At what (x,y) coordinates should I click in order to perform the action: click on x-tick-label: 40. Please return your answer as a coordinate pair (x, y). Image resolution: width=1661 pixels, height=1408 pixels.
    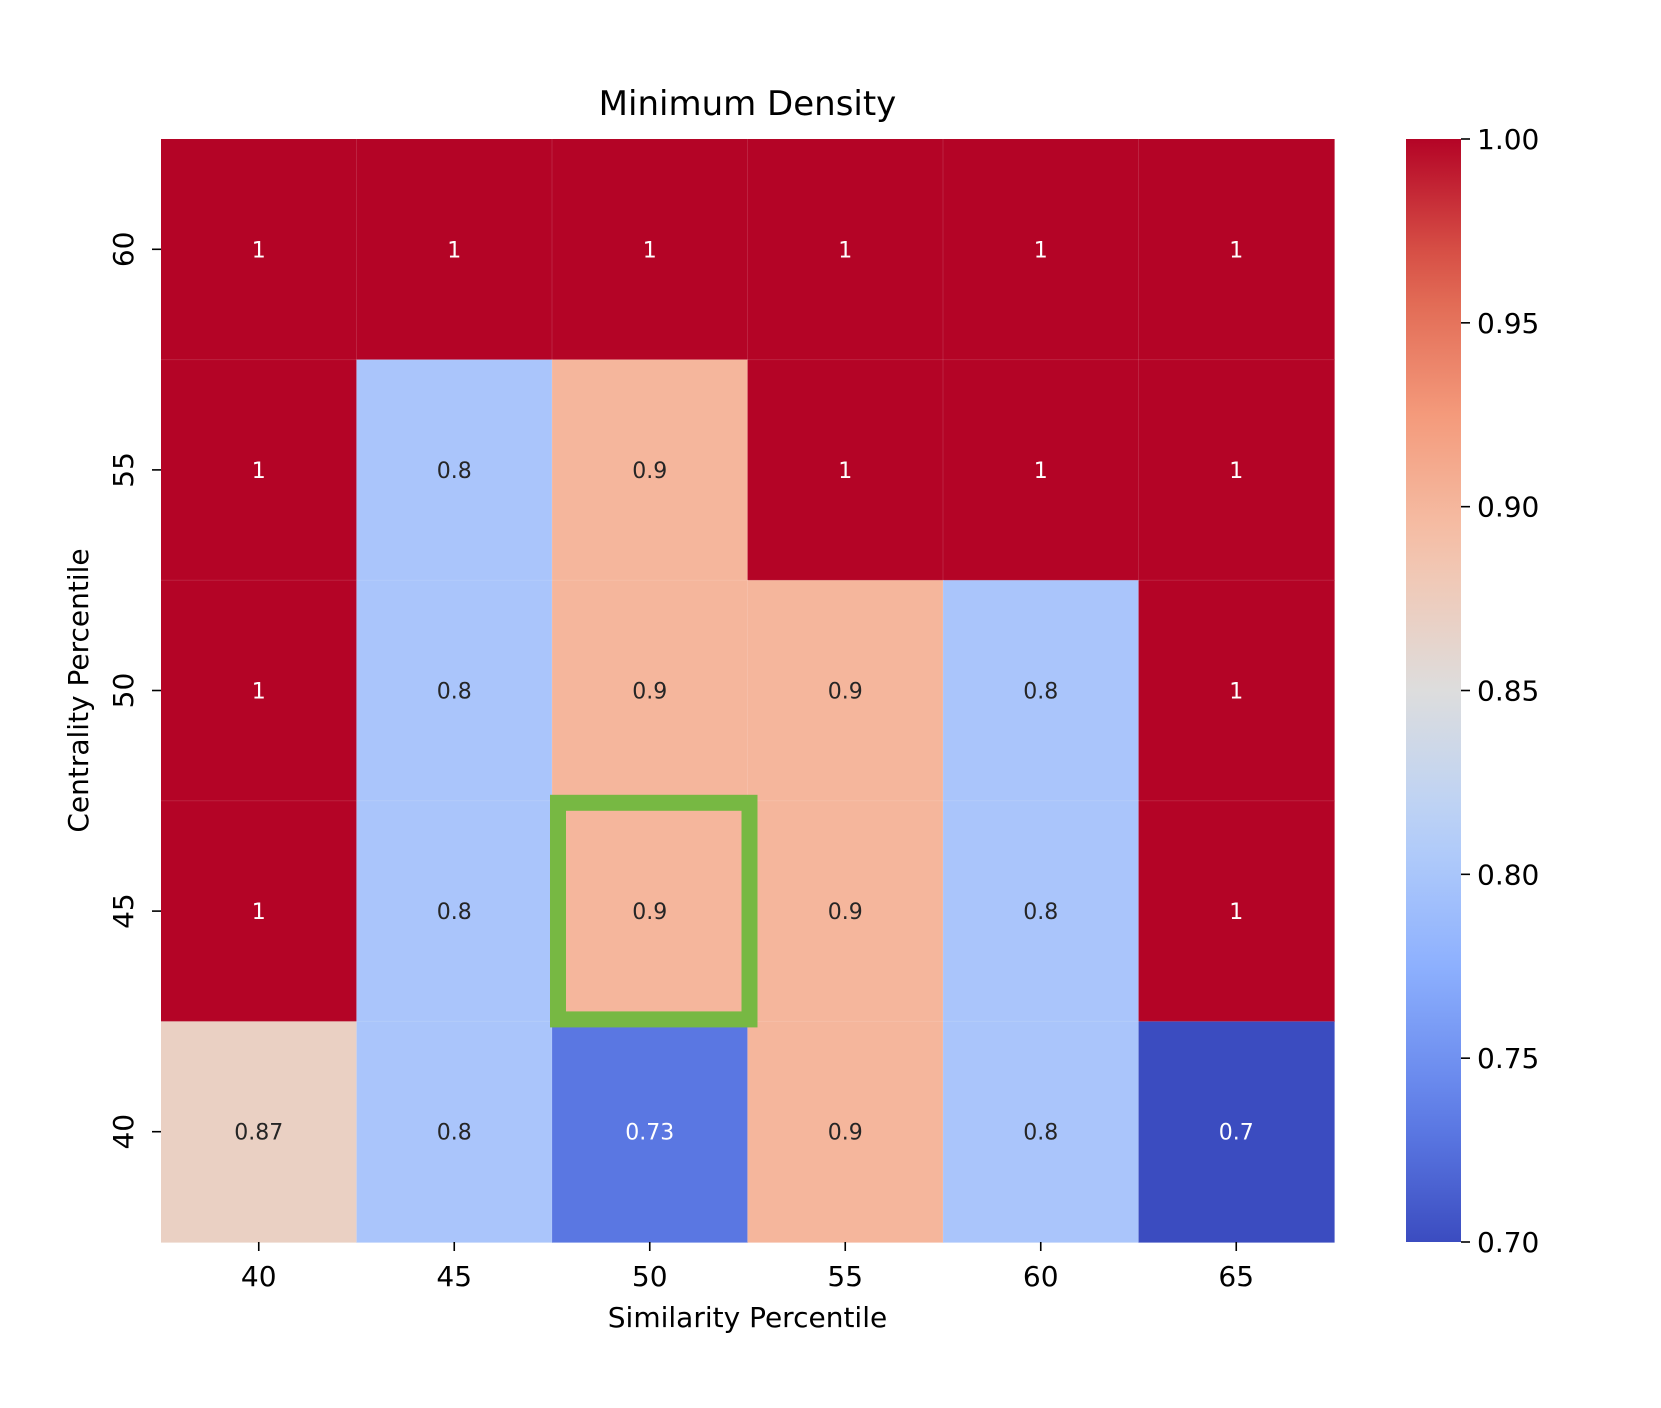
    Looking at the image, I should click on (259, 1276).